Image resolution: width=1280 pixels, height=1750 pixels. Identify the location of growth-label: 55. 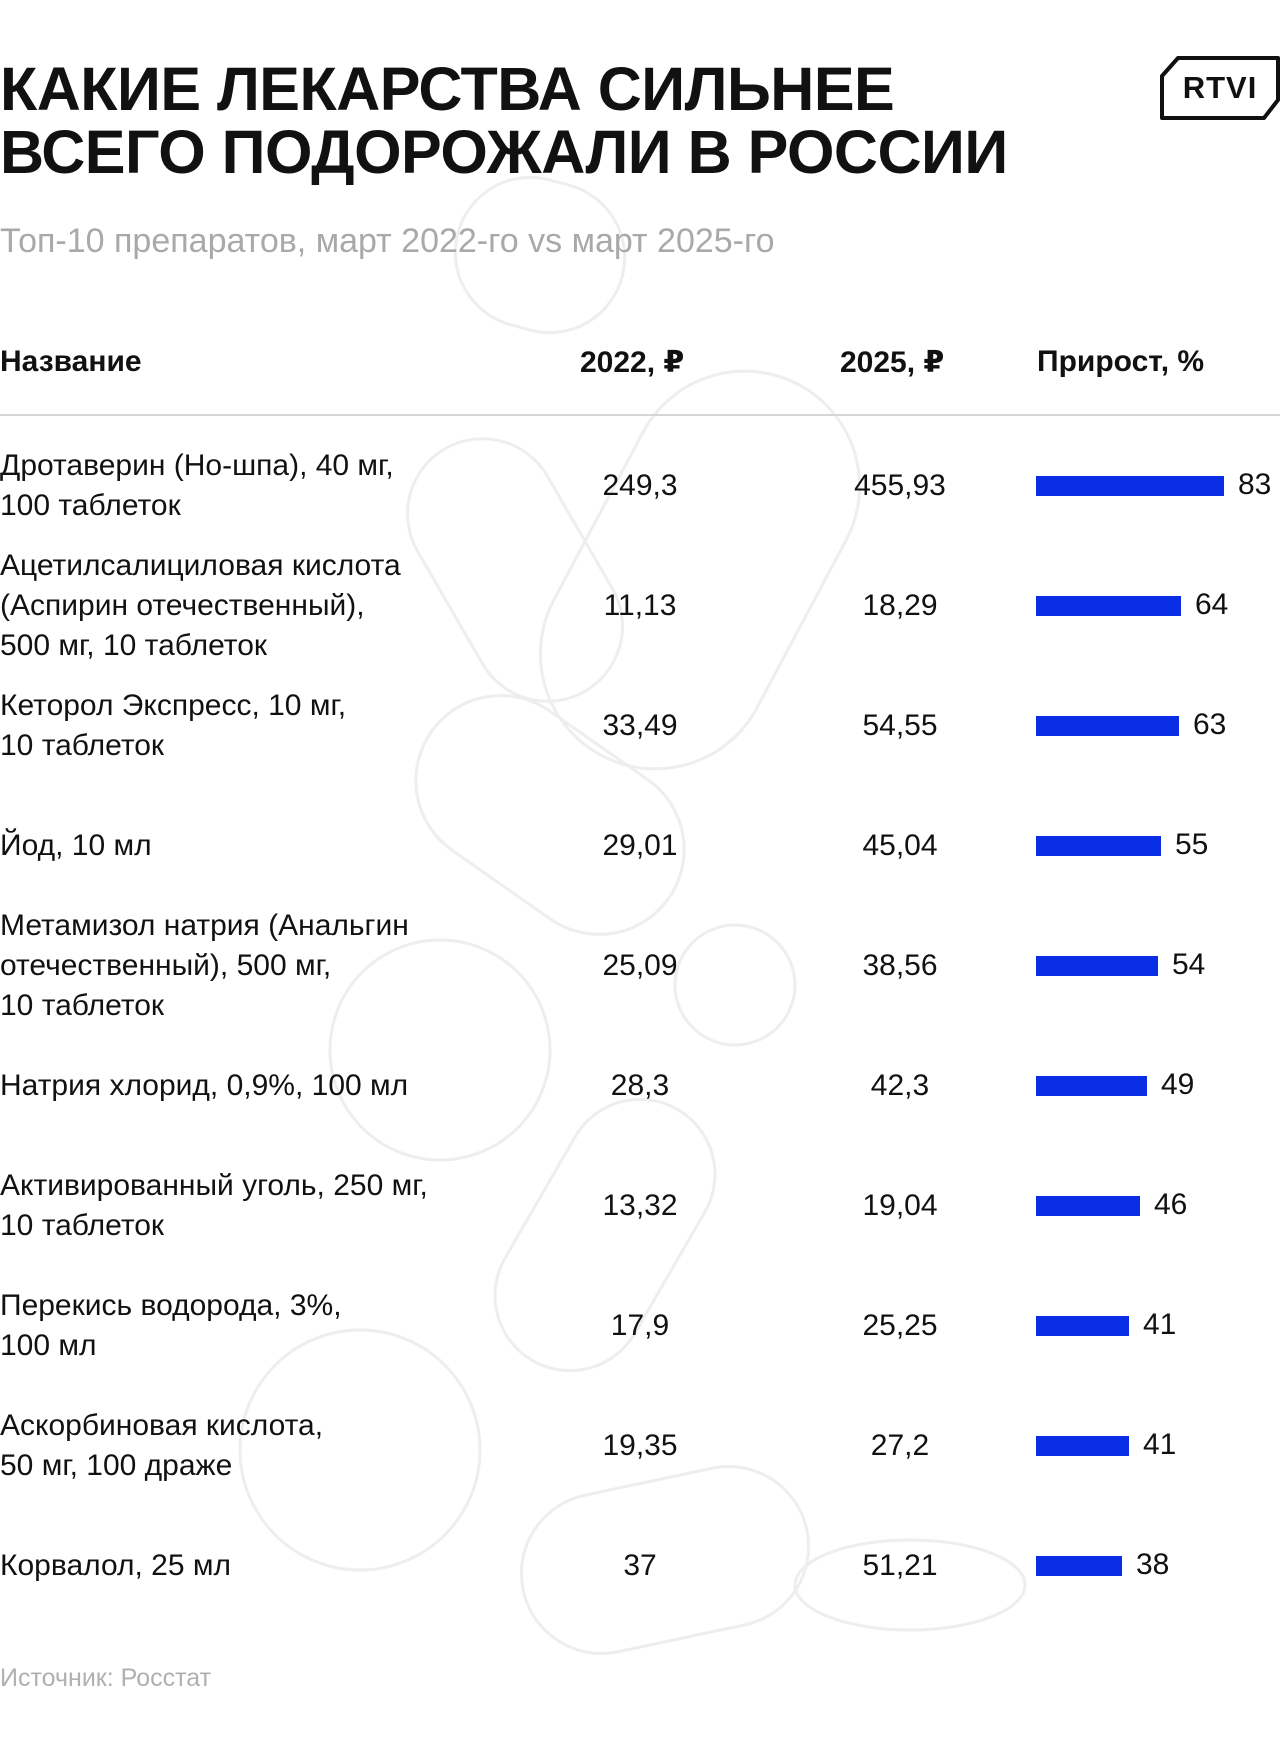
(1192, 844).